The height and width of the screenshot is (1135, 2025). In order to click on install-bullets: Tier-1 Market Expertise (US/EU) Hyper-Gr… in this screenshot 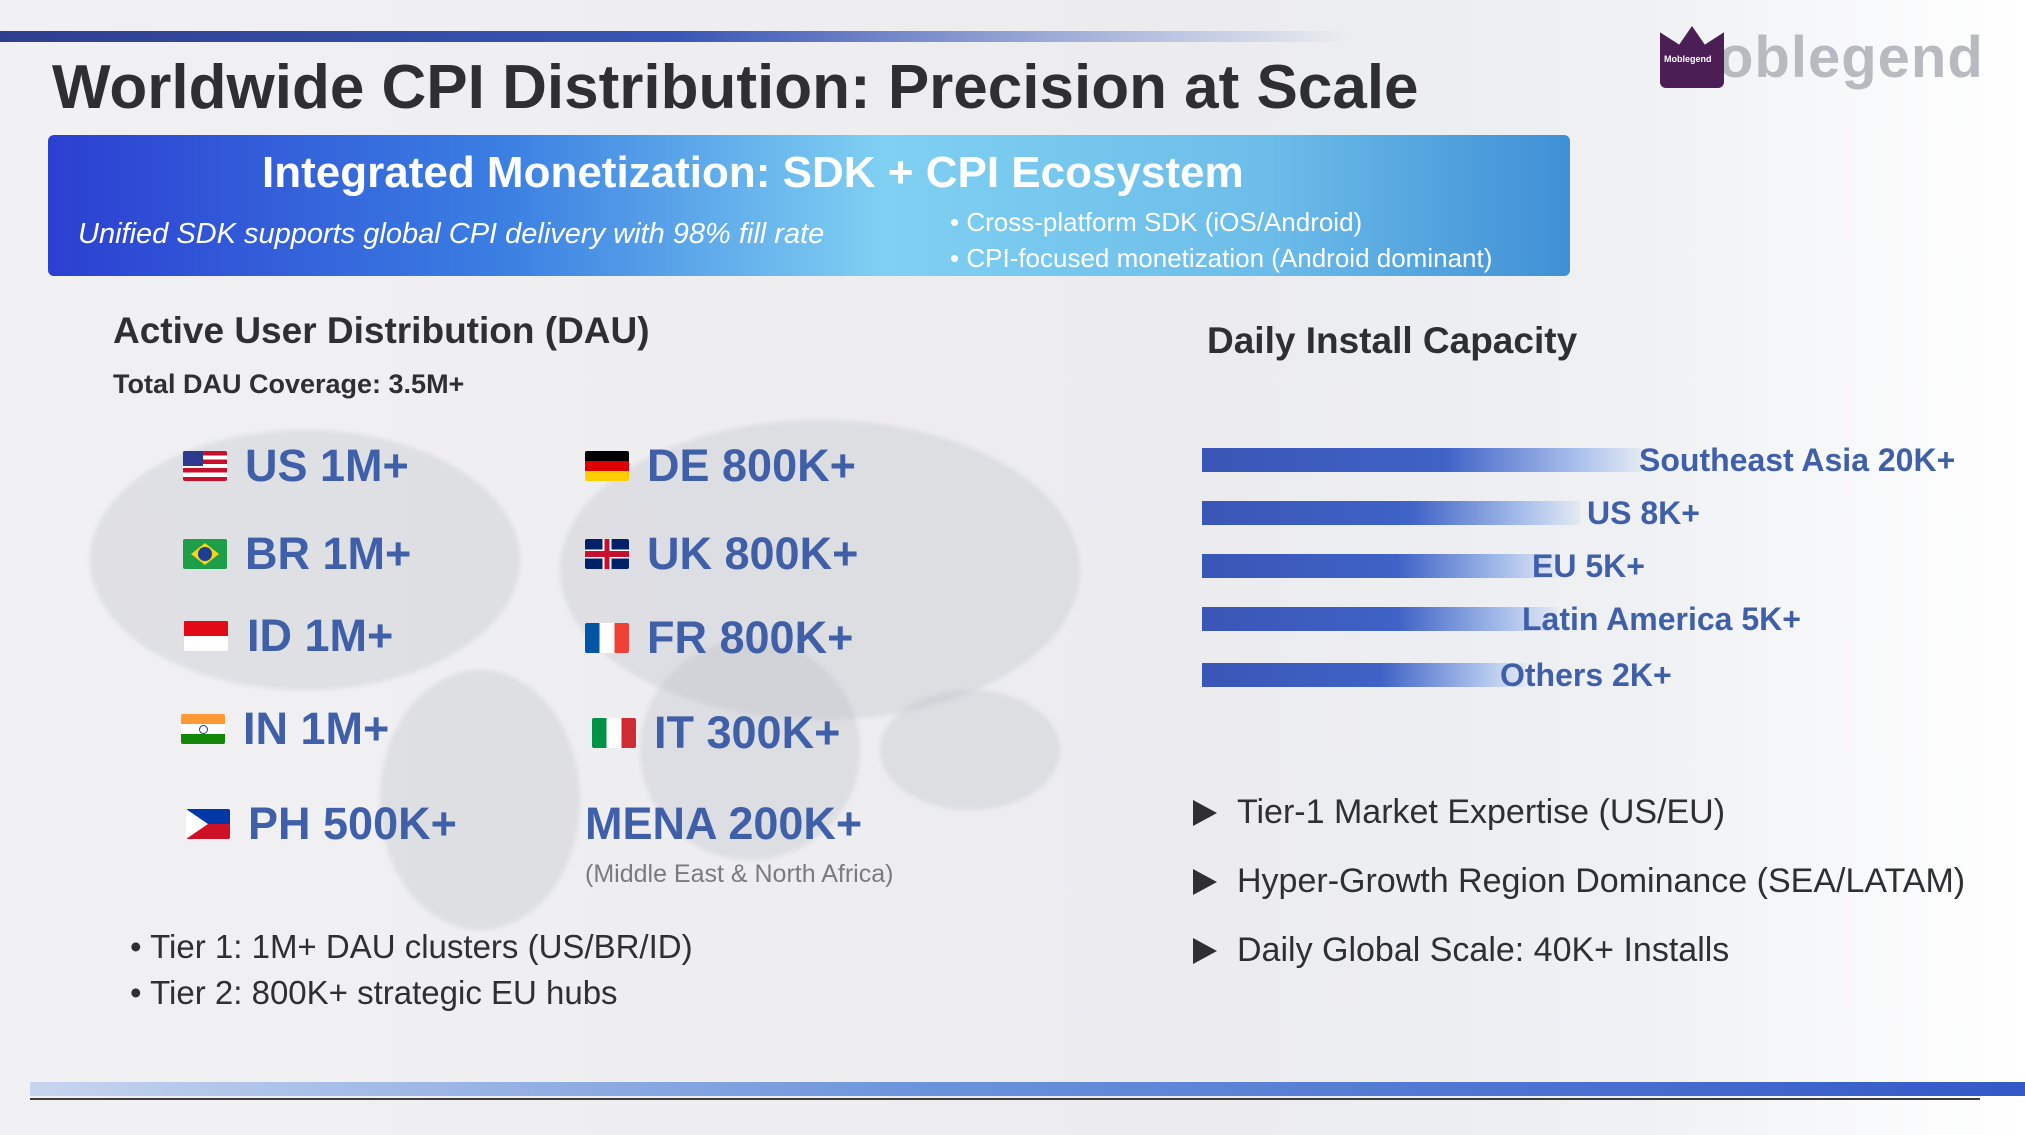, I will do `click(1579, 881)`.